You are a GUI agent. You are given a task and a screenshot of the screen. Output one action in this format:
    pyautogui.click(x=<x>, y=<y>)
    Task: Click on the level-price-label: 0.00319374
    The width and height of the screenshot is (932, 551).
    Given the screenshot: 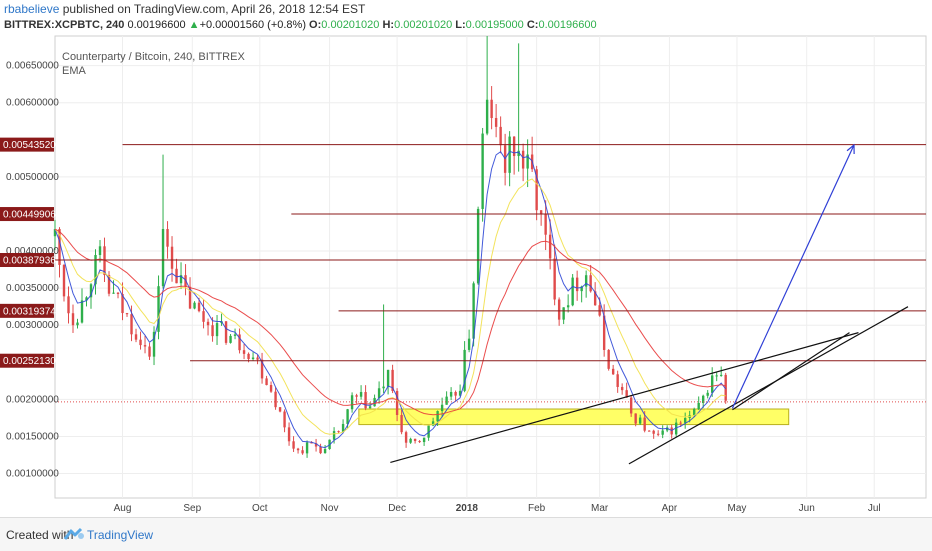 What is the action you would take?
    pyautogui.click(x=29, y=311)
    